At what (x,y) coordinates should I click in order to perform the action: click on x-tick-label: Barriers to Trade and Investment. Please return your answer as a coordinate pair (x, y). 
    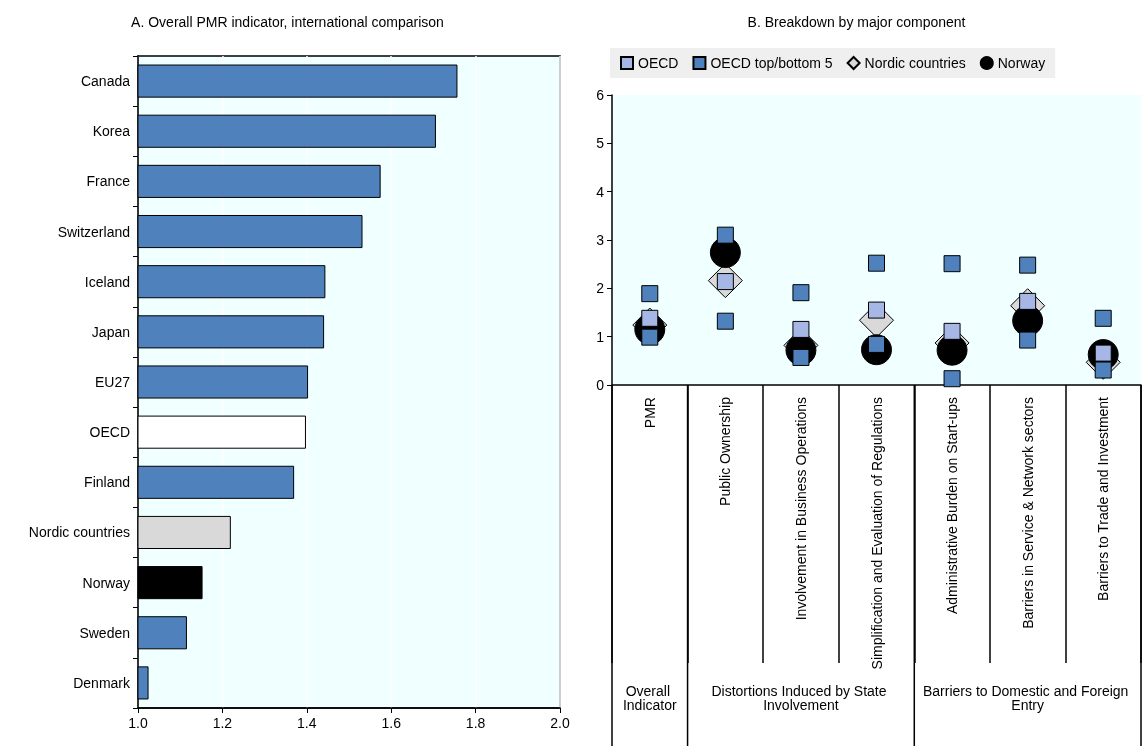
    Looking at the image, I should click on (1103, 498).